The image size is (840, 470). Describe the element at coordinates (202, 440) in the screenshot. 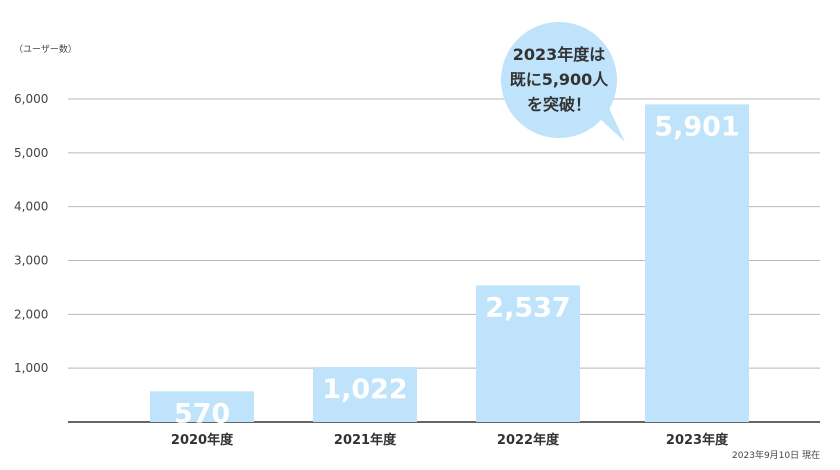

I see `x-tick-label: 2020年度` at that location.